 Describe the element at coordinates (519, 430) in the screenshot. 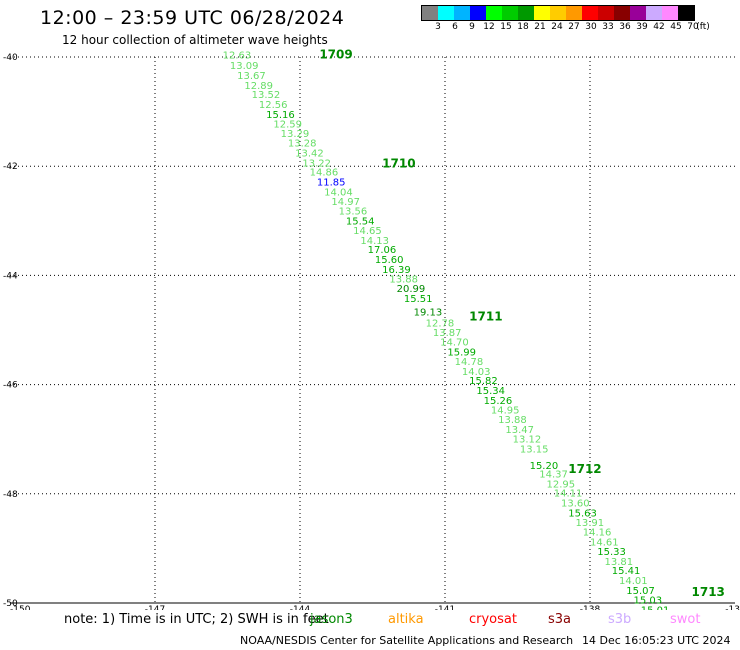

I see `swh-observation: 13.47` at that location.